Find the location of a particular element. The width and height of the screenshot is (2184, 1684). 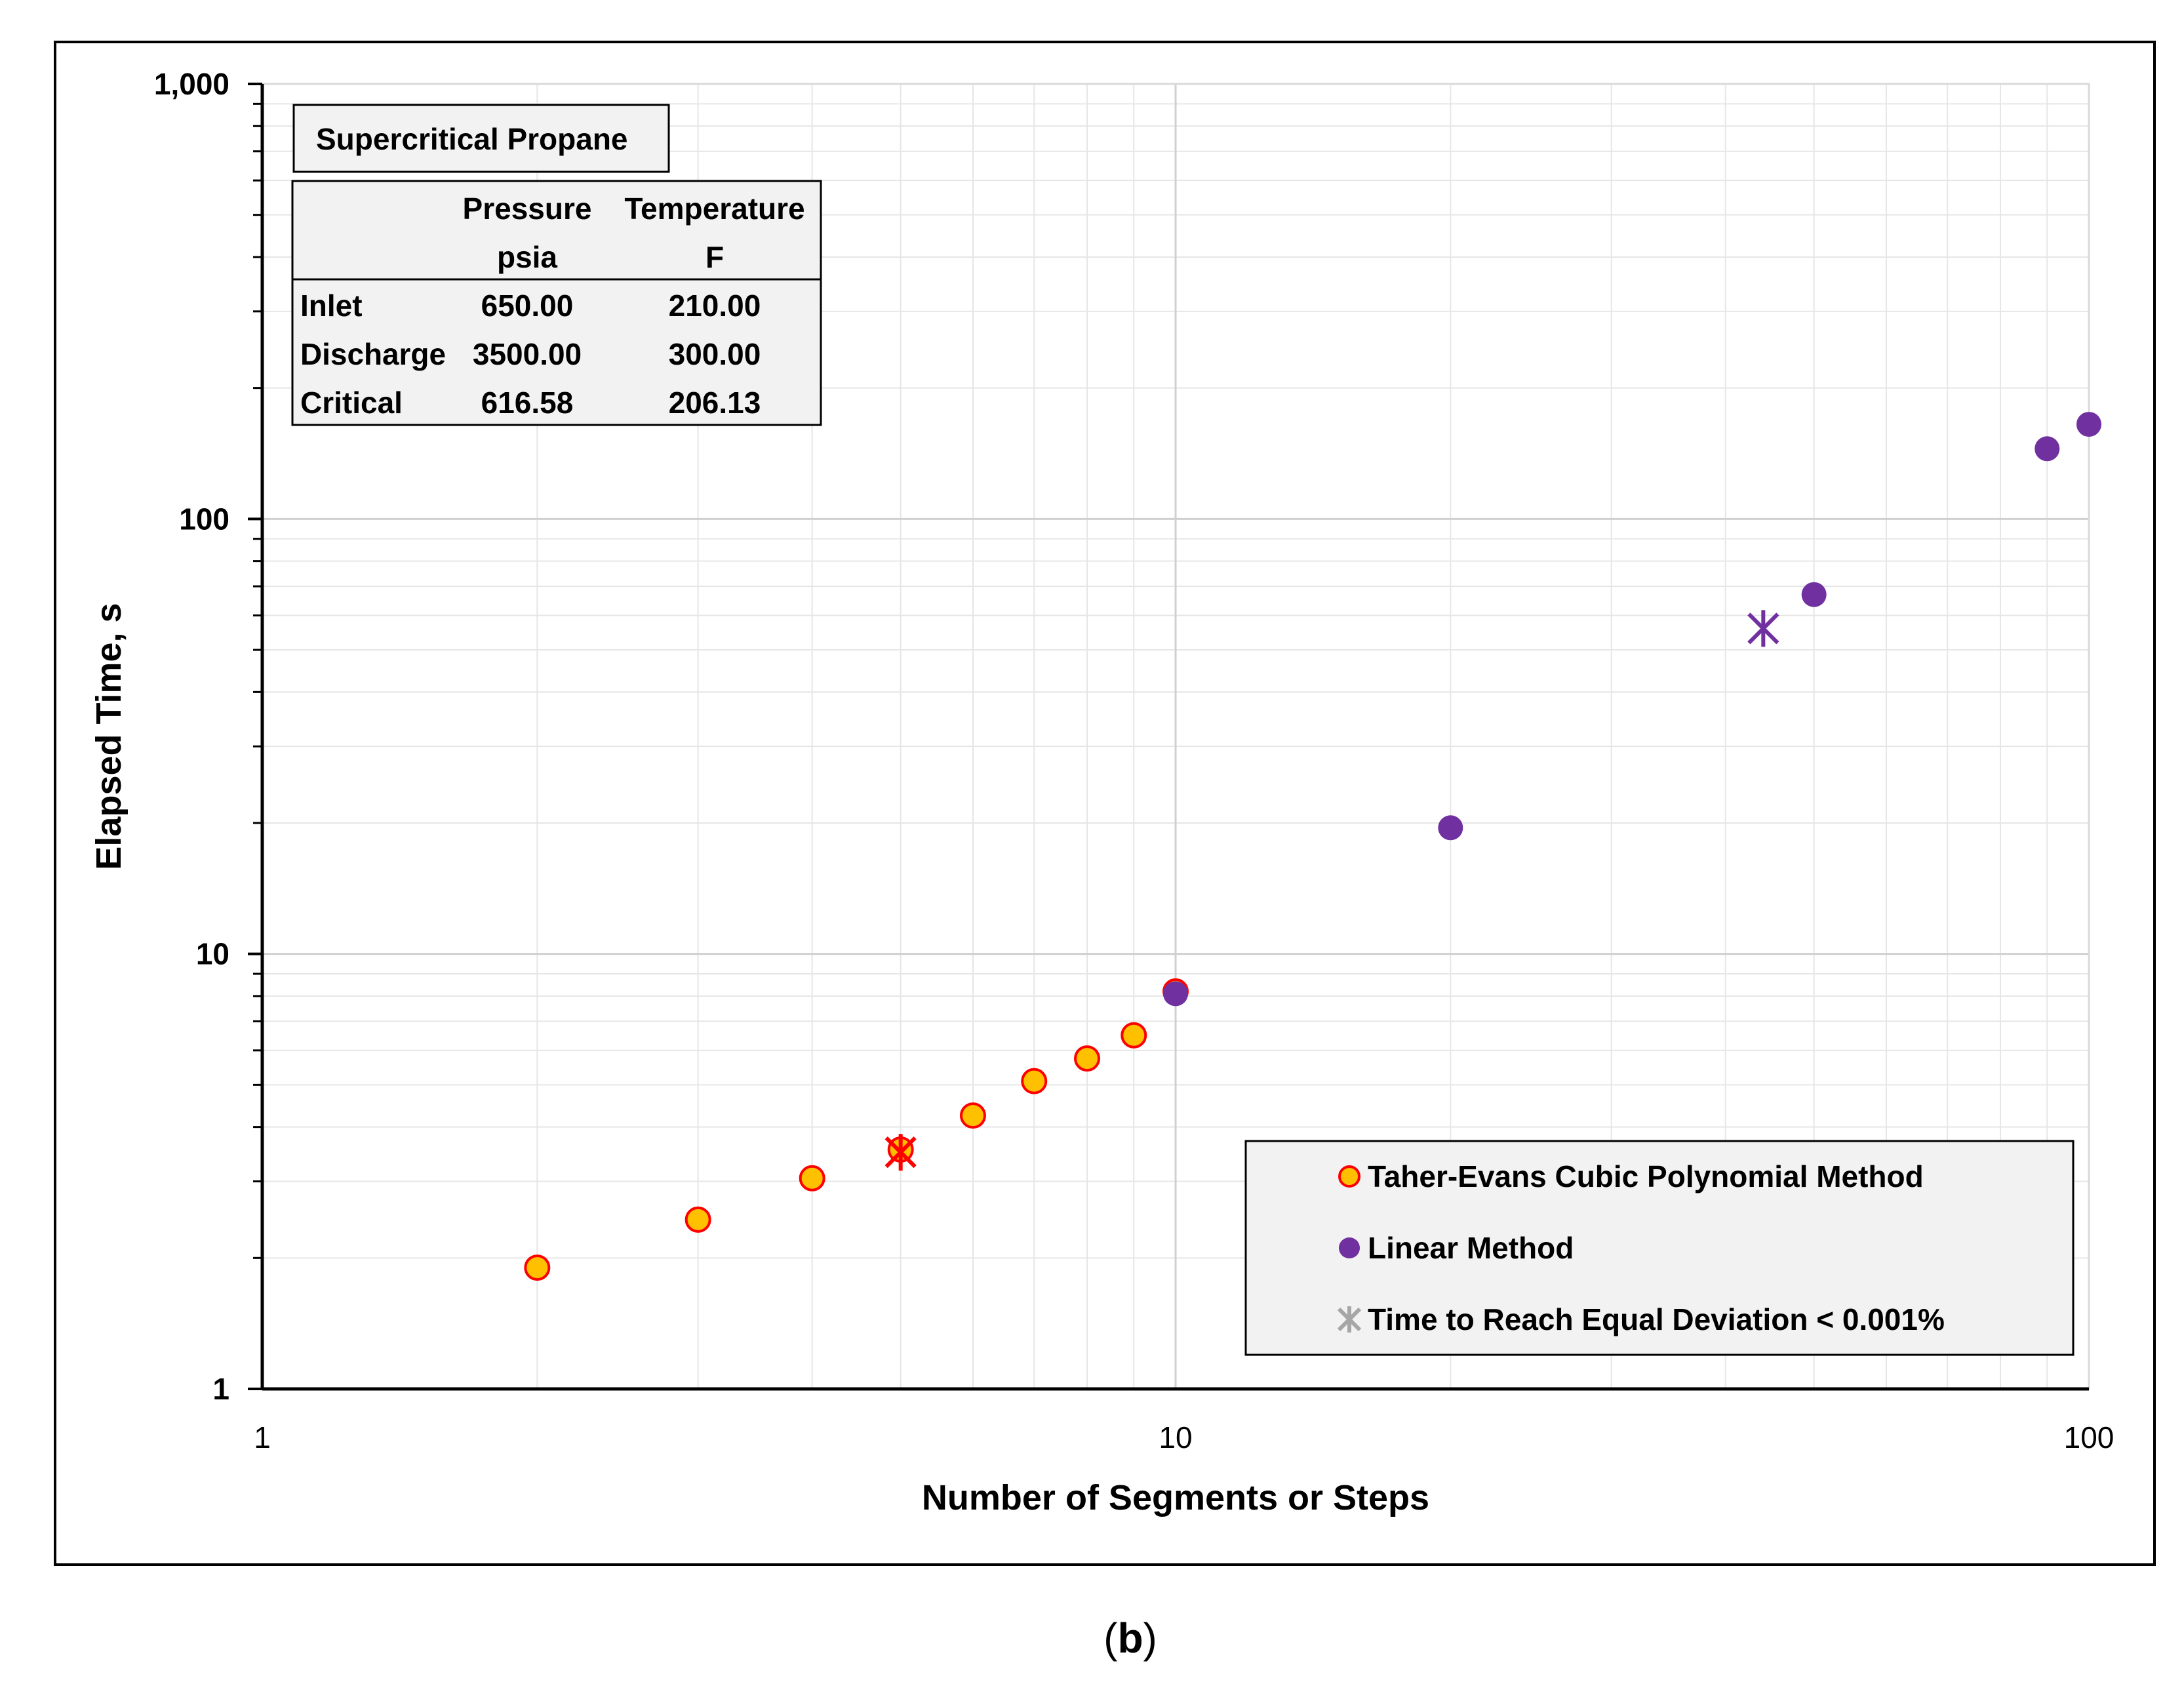

table-cell: 616.58 is located at coordinates (527, 403).